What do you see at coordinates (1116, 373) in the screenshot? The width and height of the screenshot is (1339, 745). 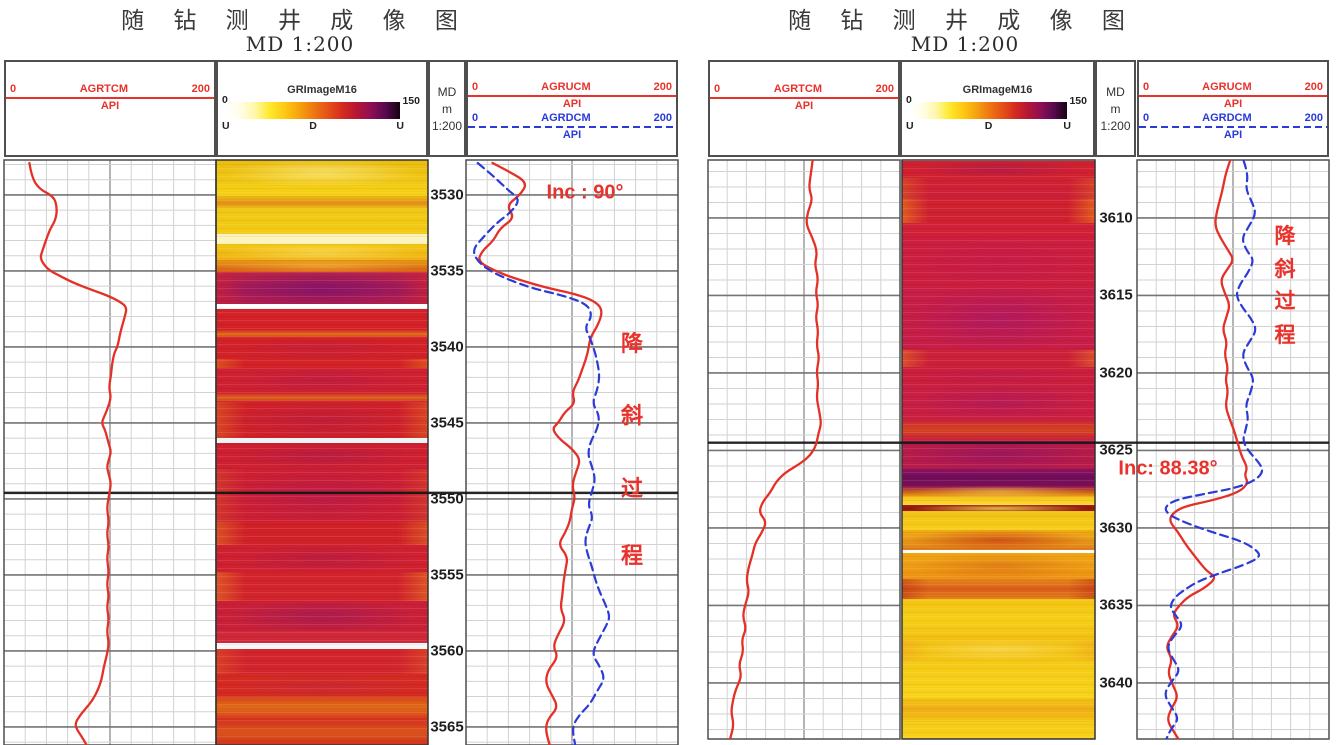 I see `depth-tick-label: 3620` at bounding box center [1116, 373].